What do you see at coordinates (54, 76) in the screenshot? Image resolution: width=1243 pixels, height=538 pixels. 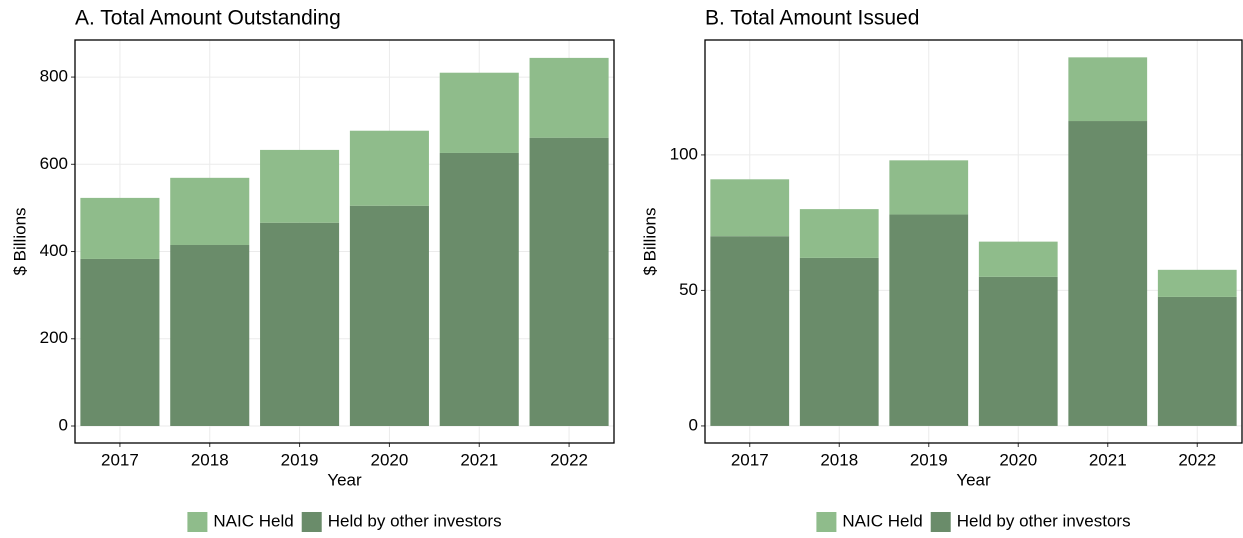 I see `y-tick-label: 800` at bounding box center [54, 76].